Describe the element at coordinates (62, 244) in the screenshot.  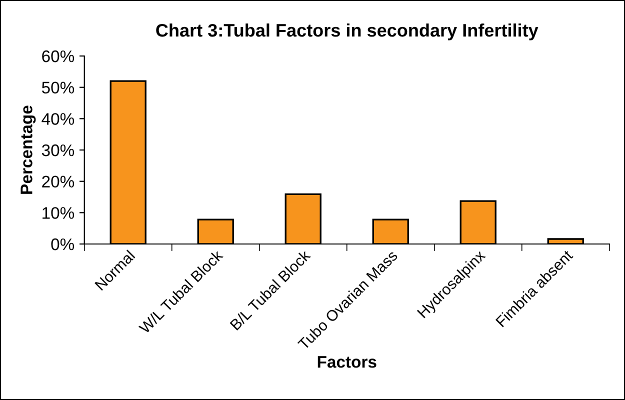
I see `y-tick-label: 0%` at that location.